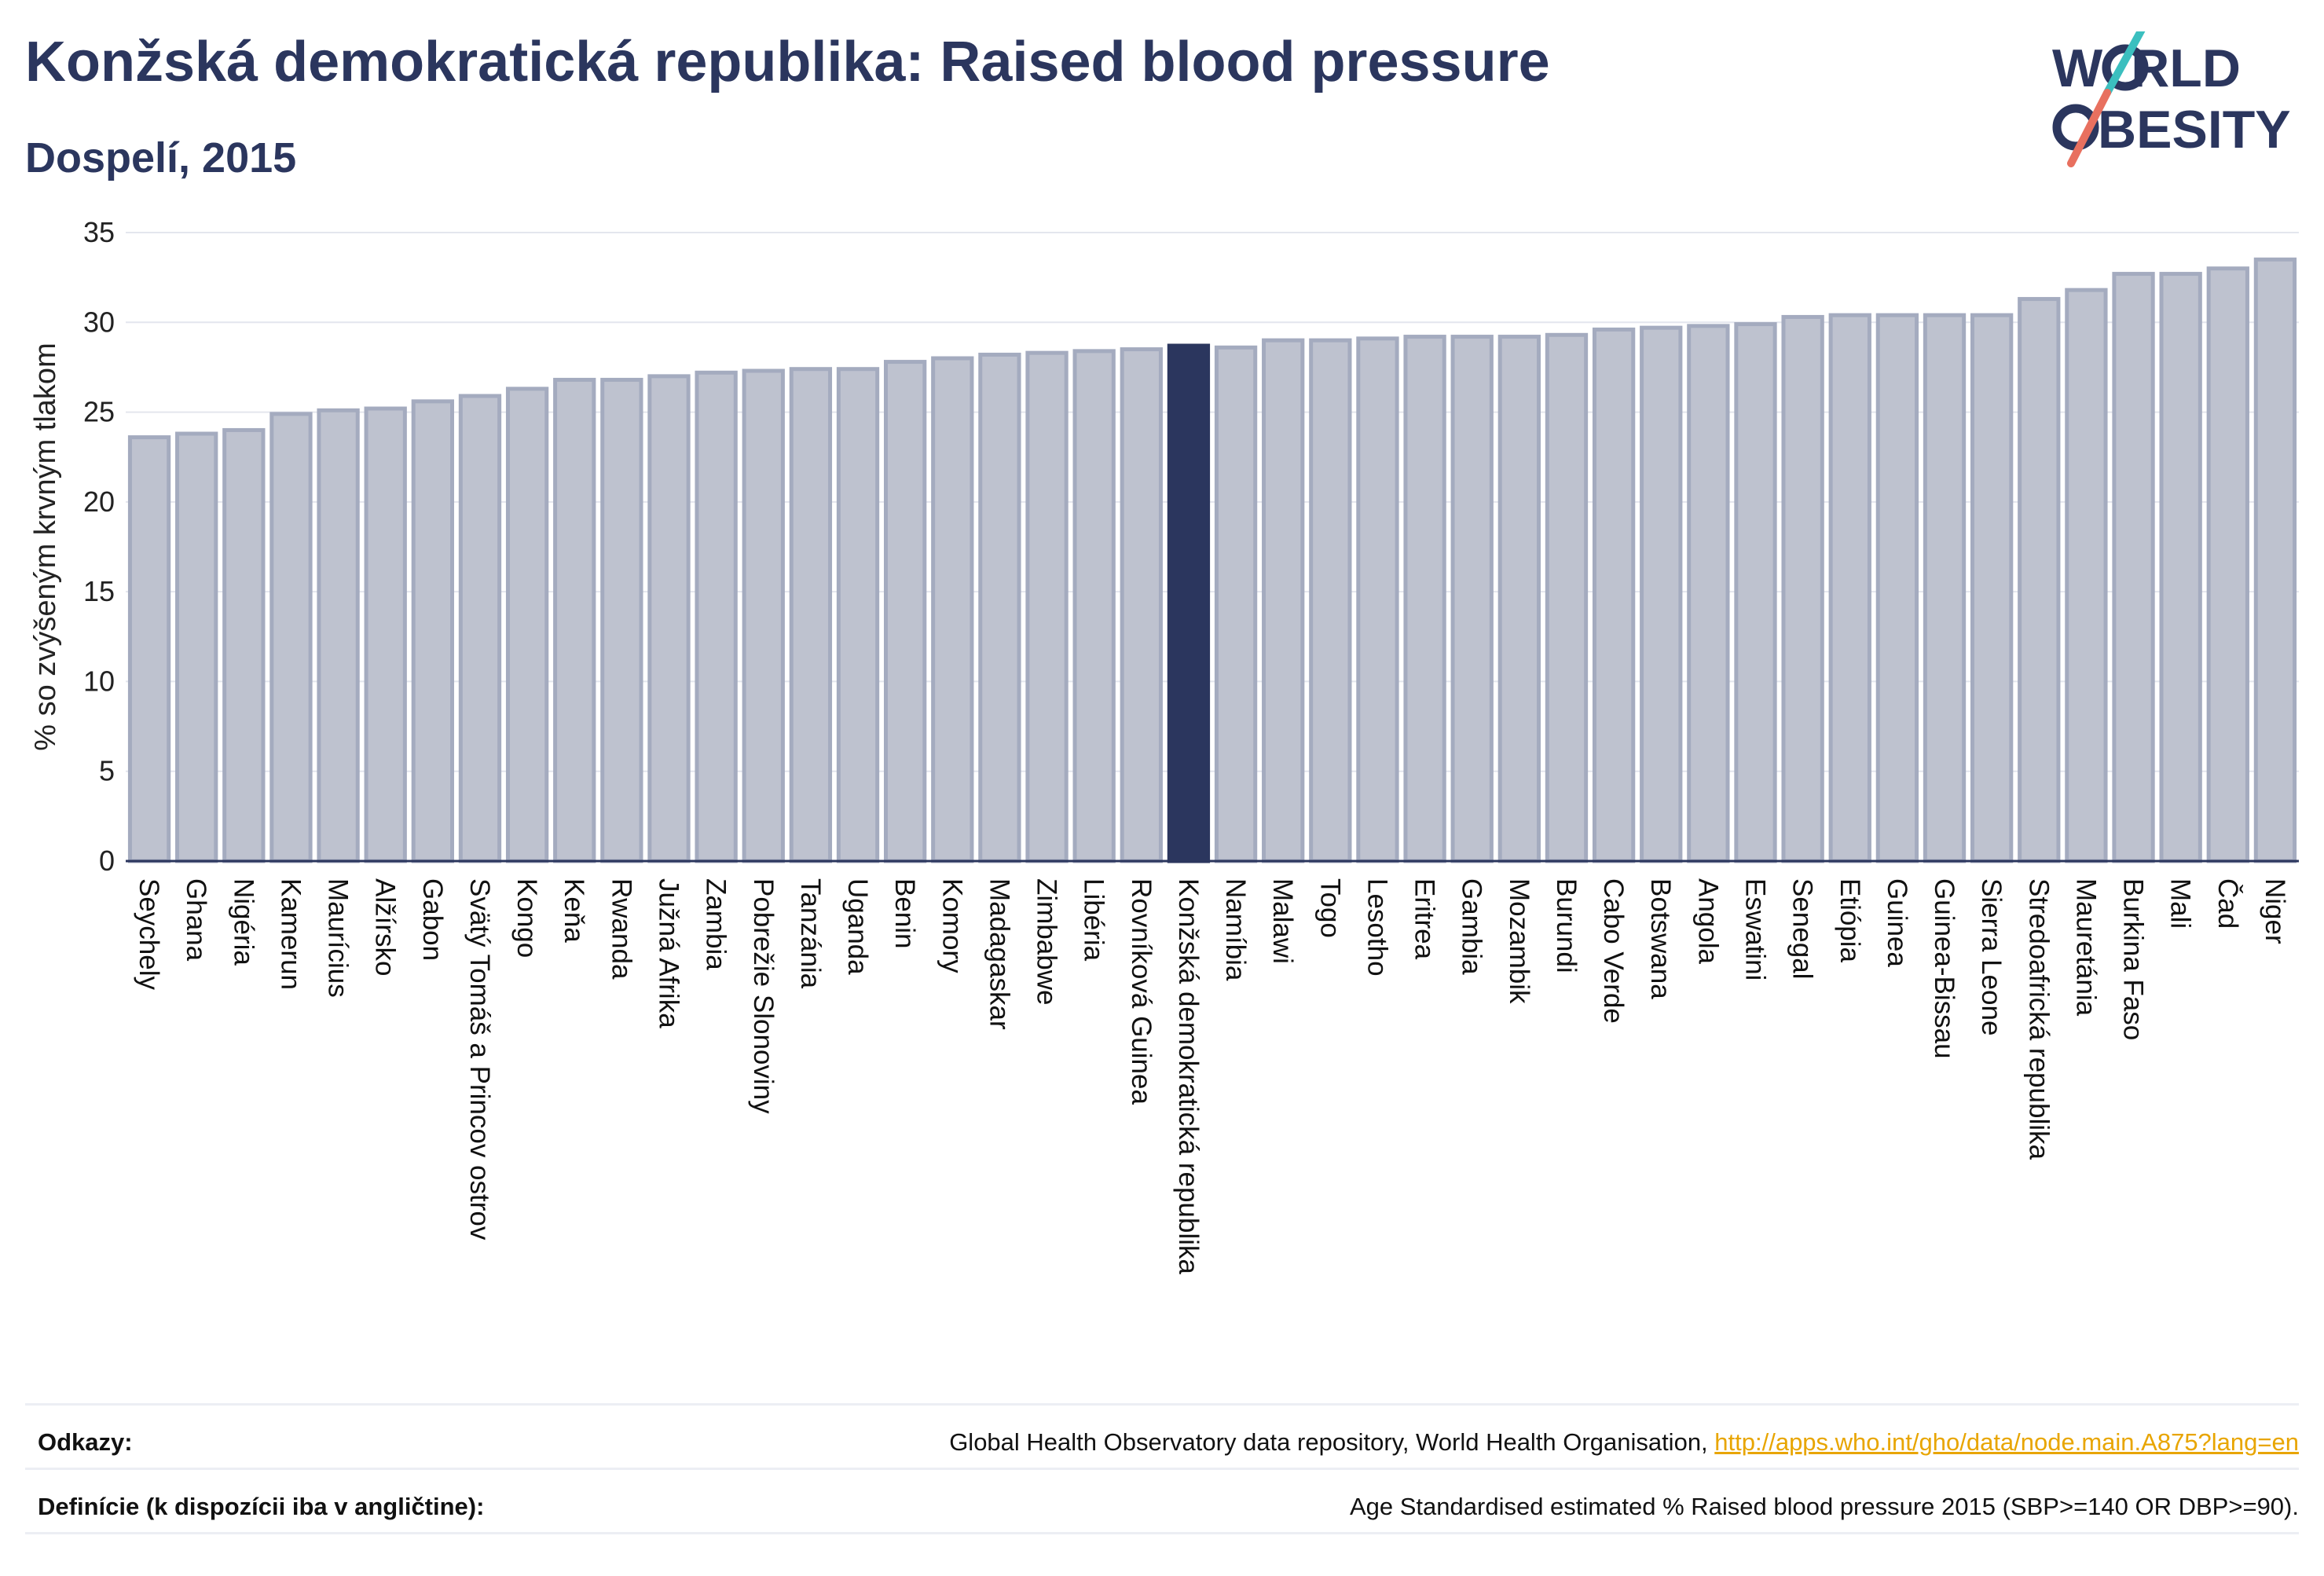  I want to click on x-tick-label: Cabo Verde, so click(1613, 951).